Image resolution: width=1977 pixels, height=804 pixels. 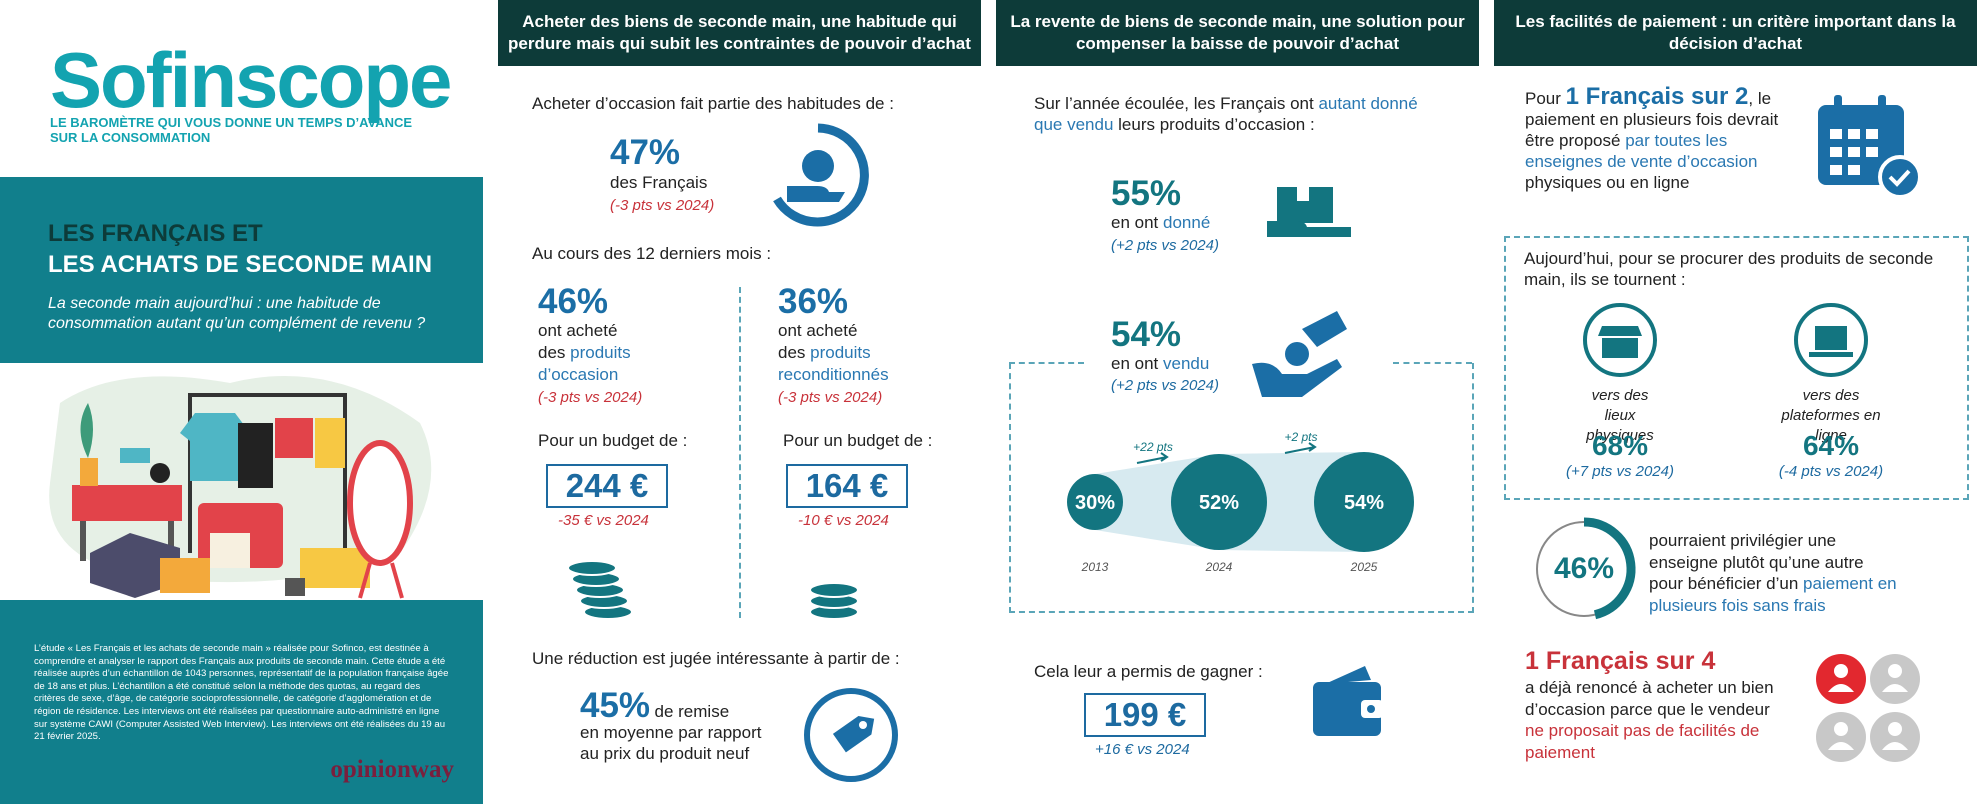 I want to click on suitcase, so click(x=240, y=535).